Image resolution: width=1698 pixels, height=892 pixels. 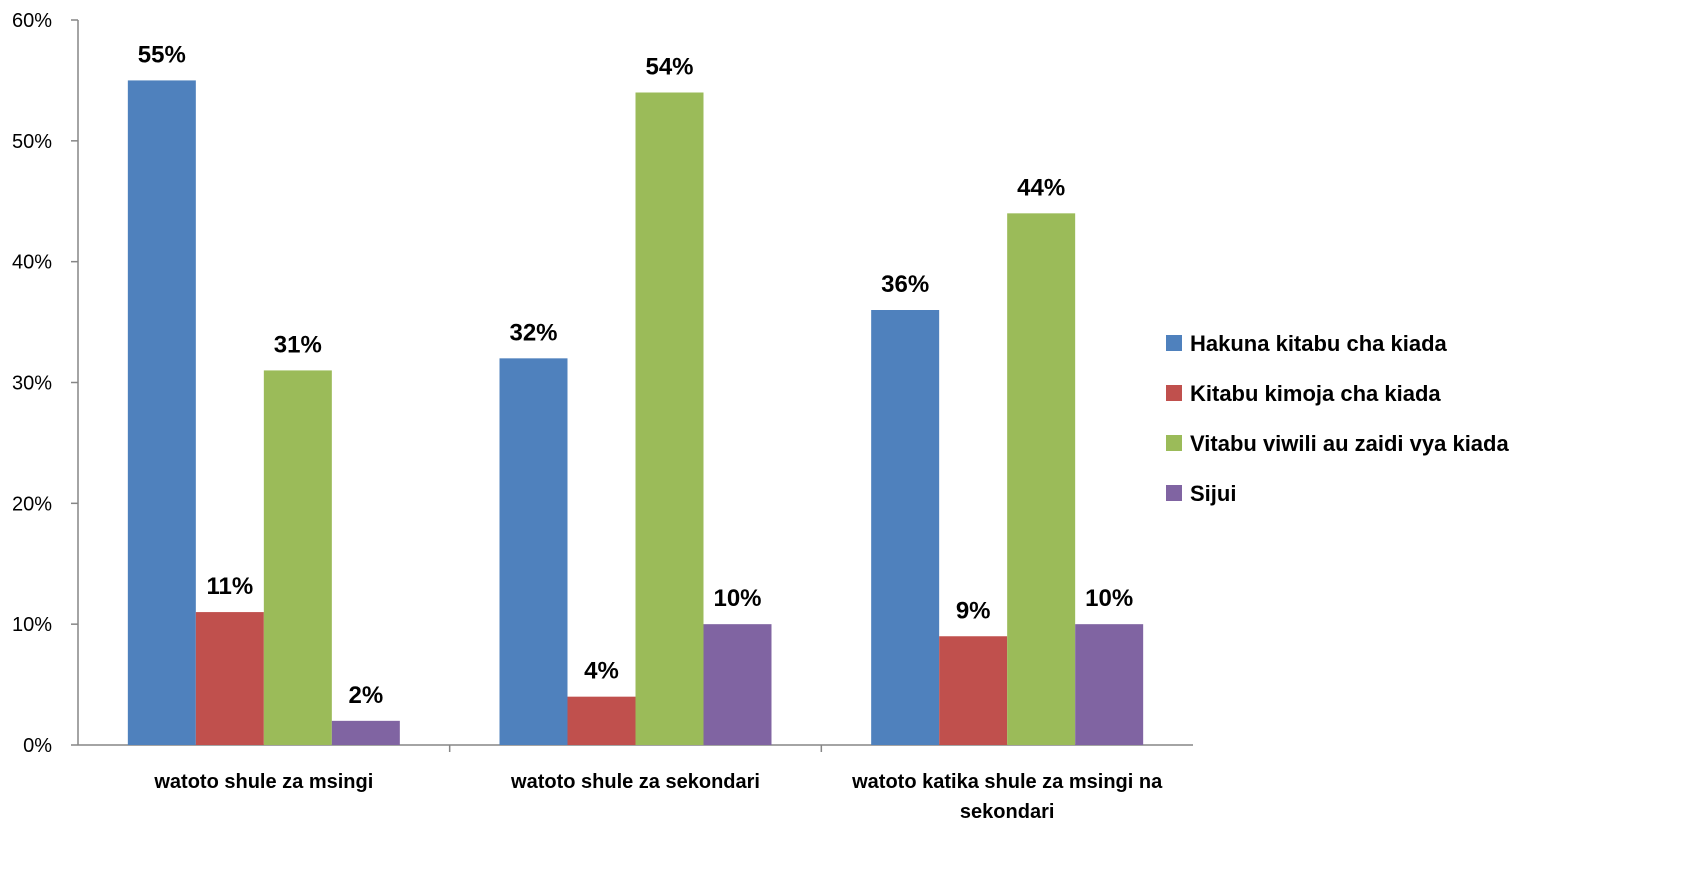 What do you see at coordinates (37, 746) in the screenshot?
I see `y-tick-label: 0%` at bounding box center [37, 746].